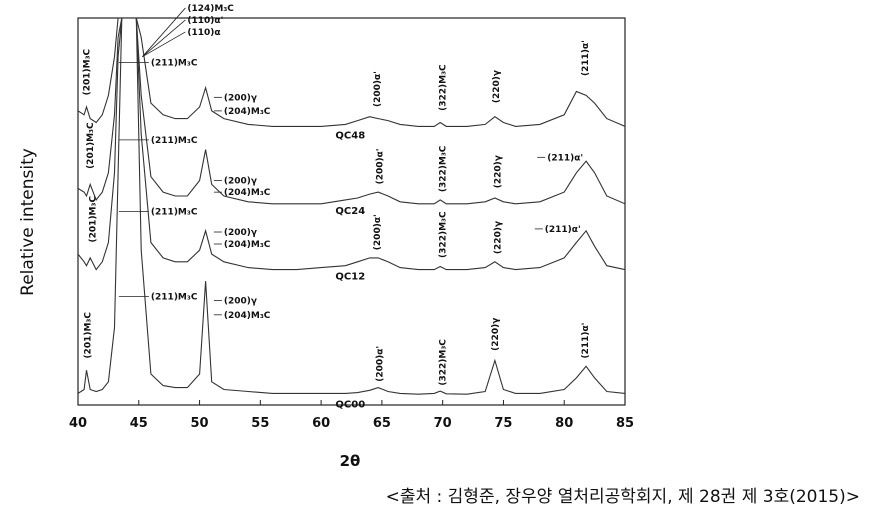 Image resolution: width=876 pixels, height=516 pixels. I want to click on x-tick-label: 60, so click(321, 423).